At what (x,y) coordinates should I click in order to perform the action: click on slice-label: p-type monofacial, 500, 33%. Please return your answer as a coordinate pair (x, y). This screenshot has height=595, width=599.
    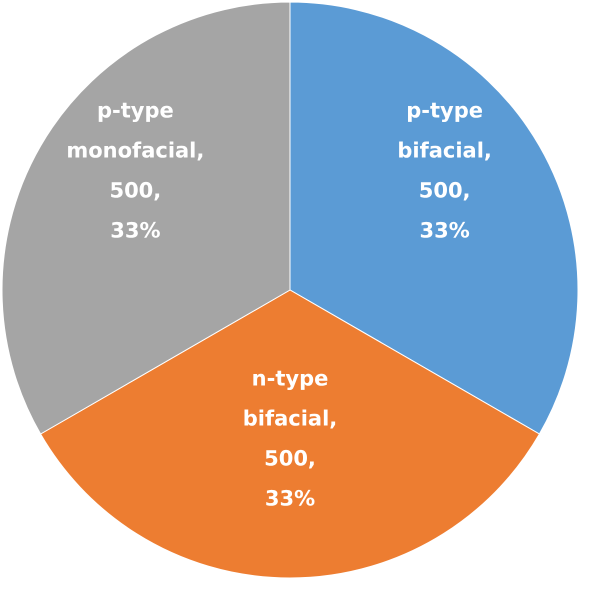
    Looking at the image, I should click on (135, 170).